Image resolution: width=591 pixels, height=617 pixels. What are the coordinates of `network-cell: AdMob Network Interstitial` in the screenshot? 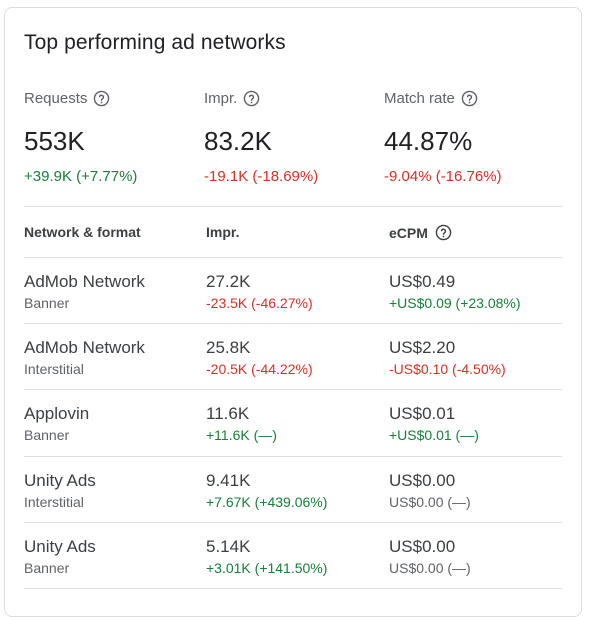 It's located at (84, 358).